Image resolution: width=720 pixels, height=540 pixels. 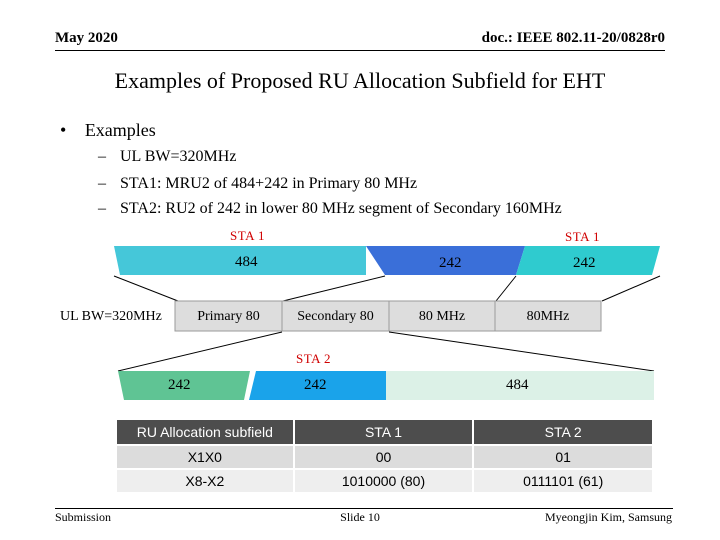 I want to click on table-row: X8-X2 1010000 (80) 0111101 (61), so click(x=385, y=480).